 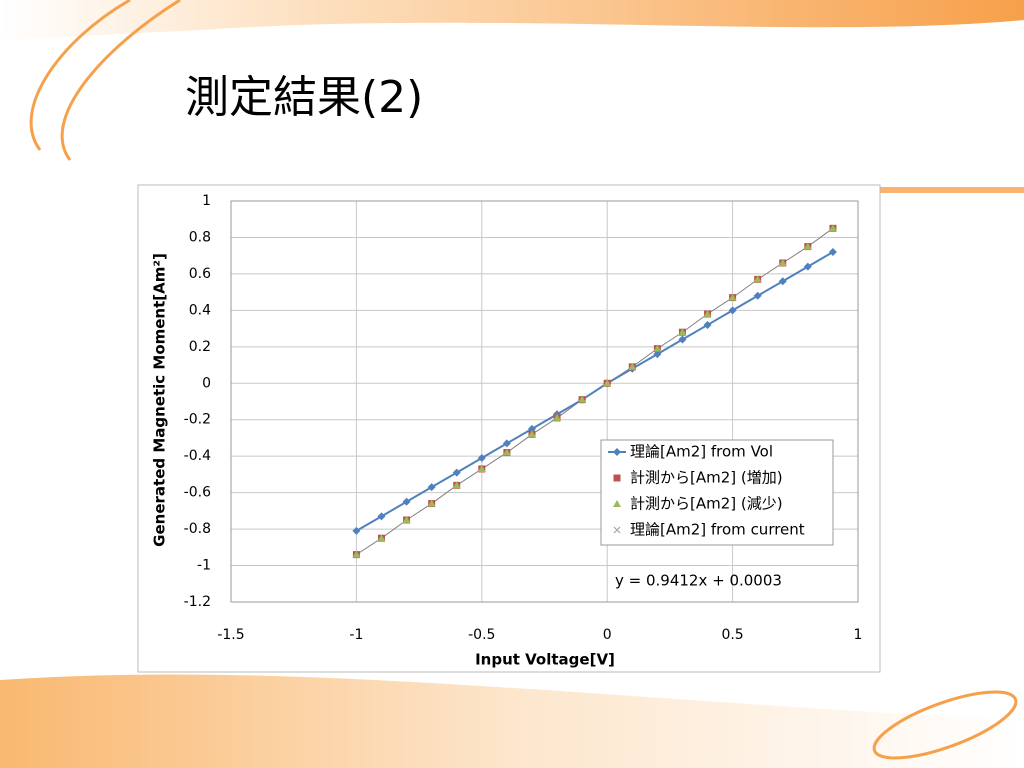 What do you see at coordinates (732, 635) in the screenshot?
I see `x-tick-label: 0.5` at bounding box center [732, 635].